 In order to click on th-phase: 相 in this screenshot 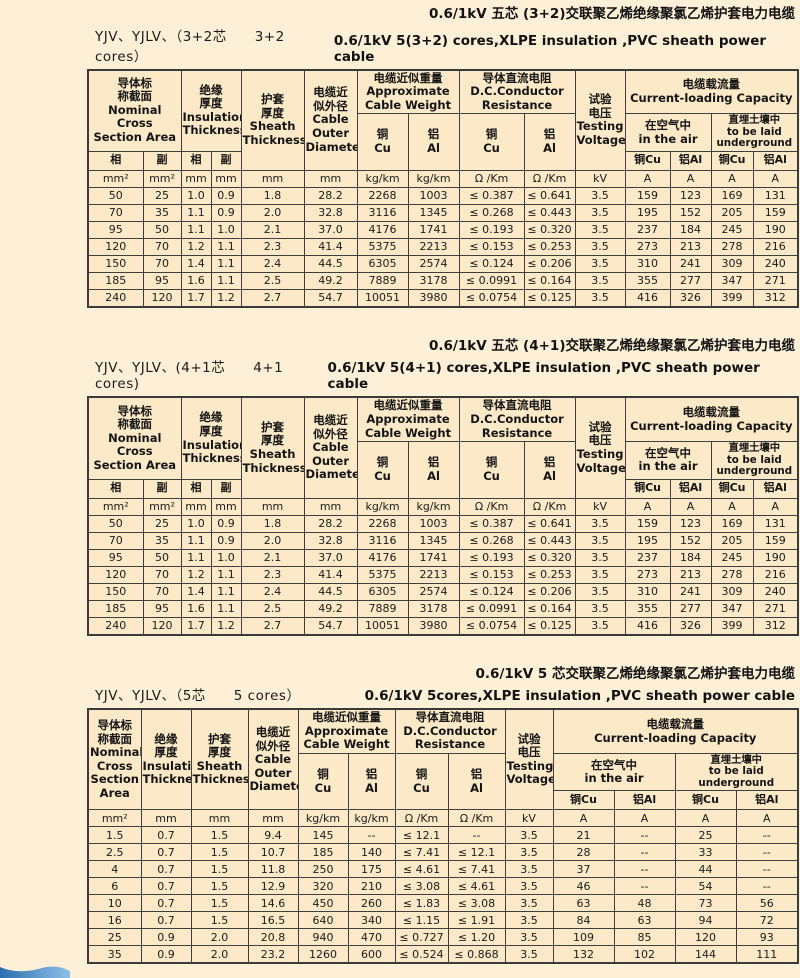, I will do `click(115, 488)`.